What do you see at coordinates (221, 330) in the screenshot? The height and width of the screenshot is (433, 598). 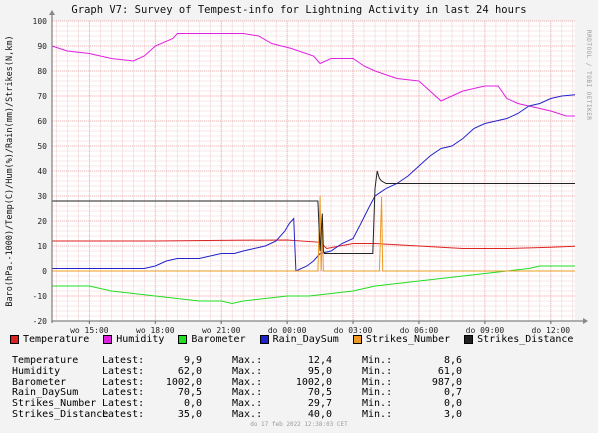 I see `x-tick-label: wo 21:00` at bounding box center [221, 330].